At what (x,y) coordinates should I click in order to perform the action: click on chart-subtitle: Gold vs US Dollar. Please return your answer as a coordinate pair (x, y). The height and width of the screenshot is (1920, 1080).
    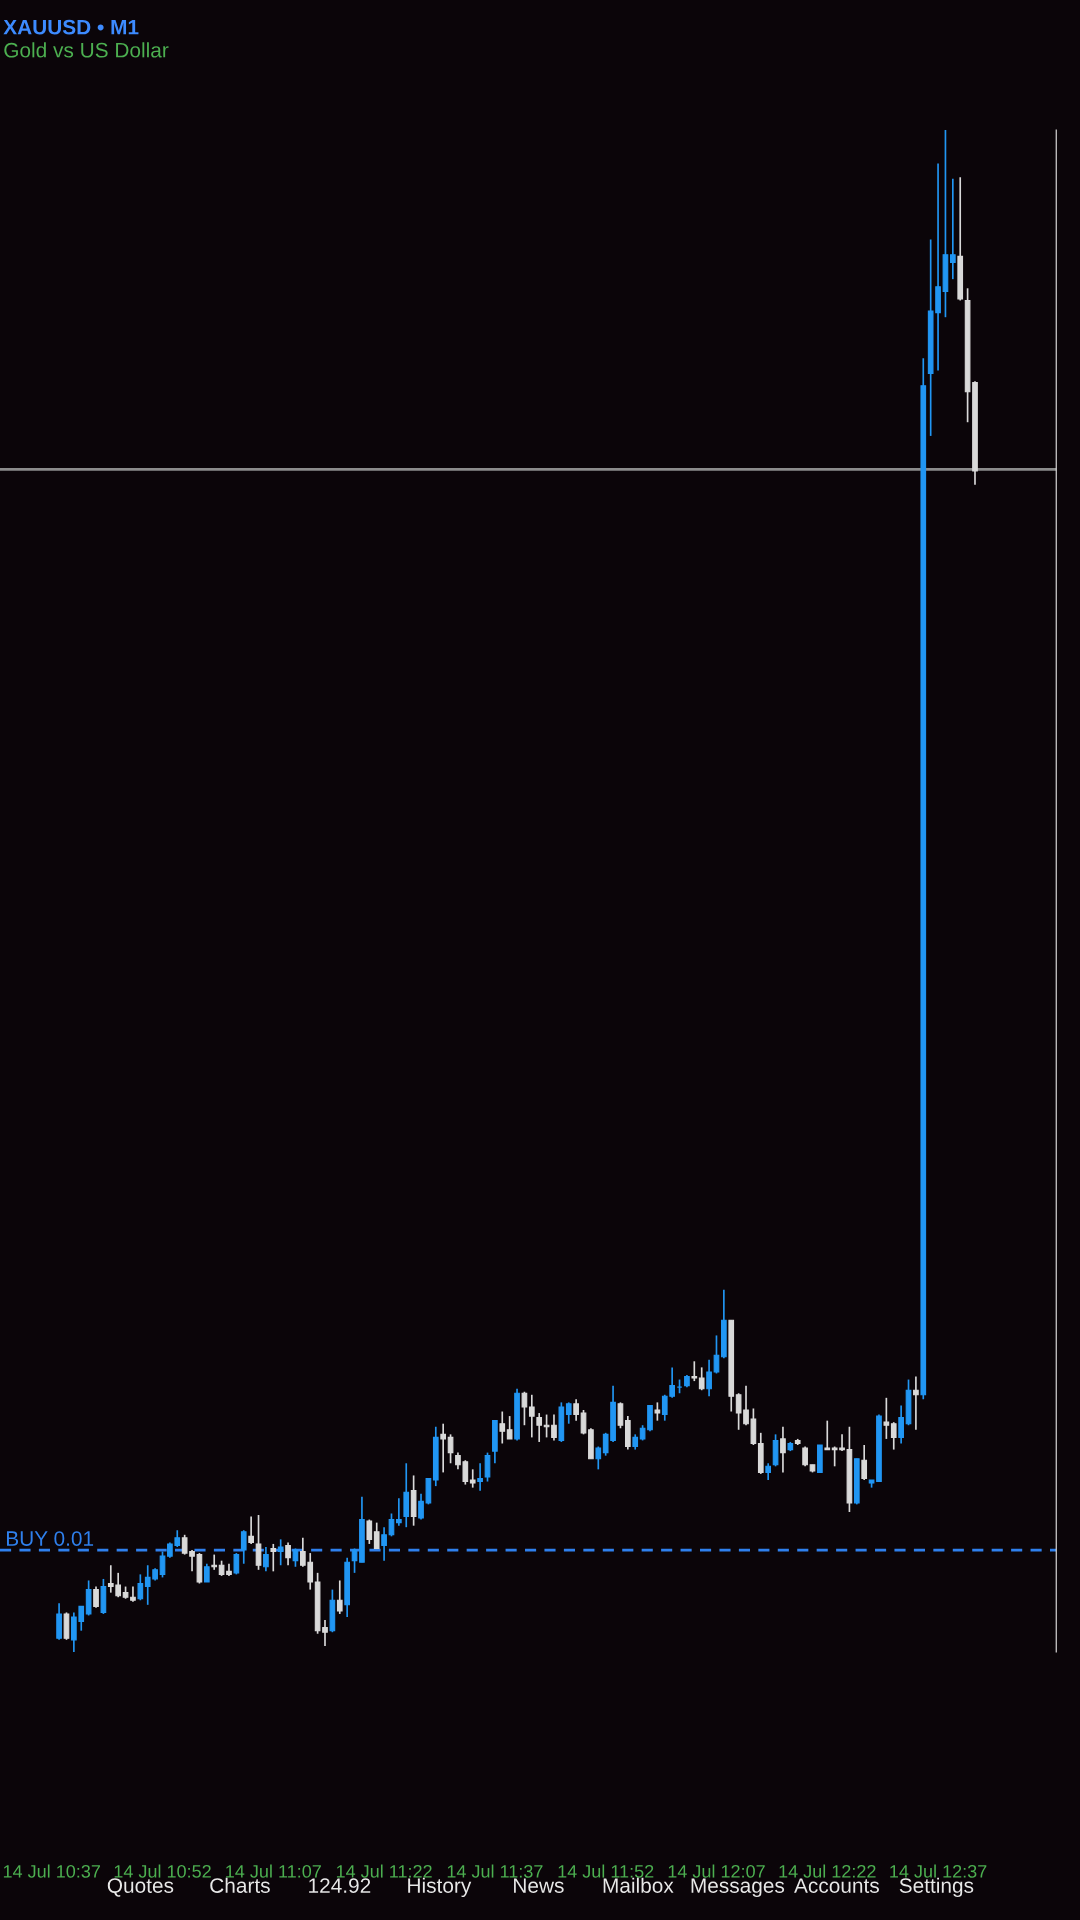
    Looking at the image, I should click on (86, 50).